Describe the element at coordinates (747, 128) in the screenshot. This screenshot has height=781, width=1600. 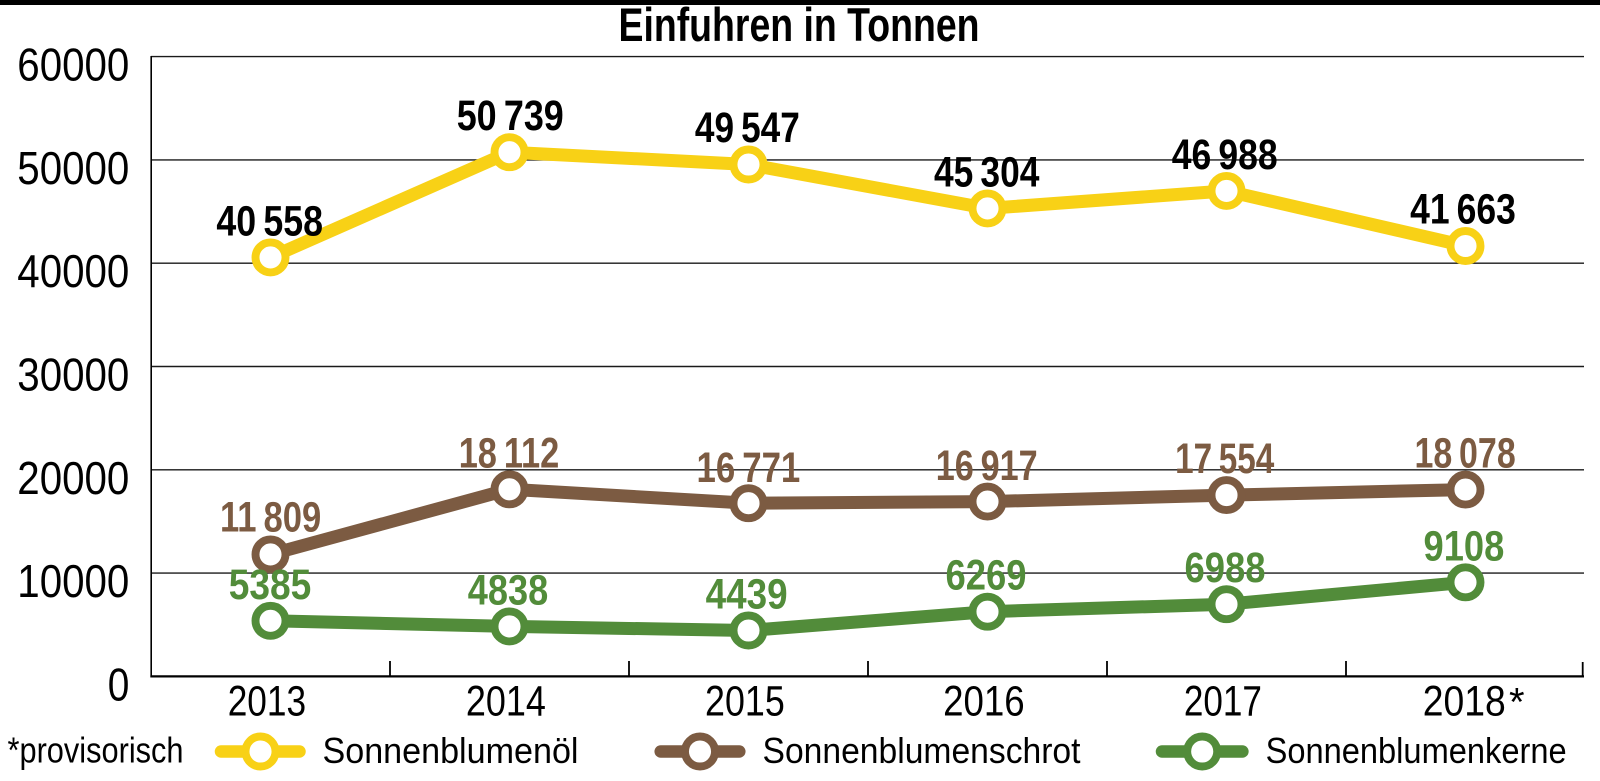
I see `svg-text: 49 547` at that location.